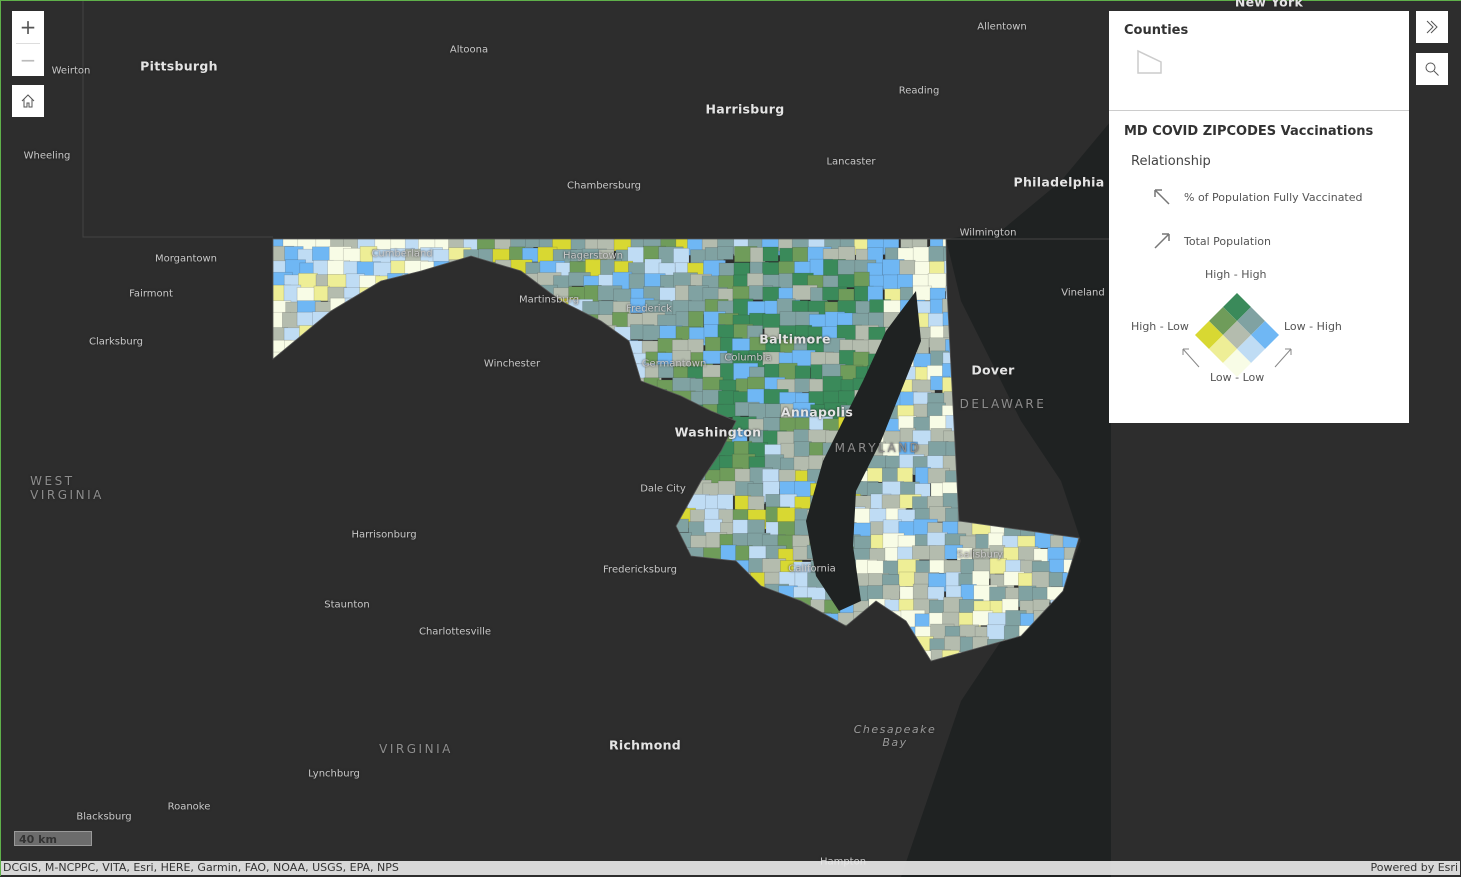 The image size is (1461, 877). I want to click on arrow-up-left-icon, so click(1162, 197).